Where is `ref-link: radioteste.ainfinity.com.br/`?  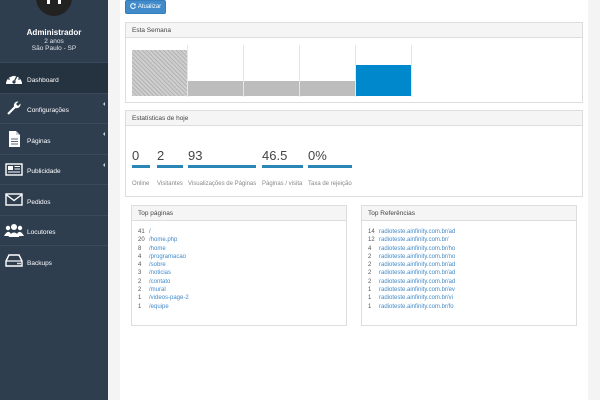 ref-link: radioteste.ainfinity.com.br/ is located at coordinates (414, 240).